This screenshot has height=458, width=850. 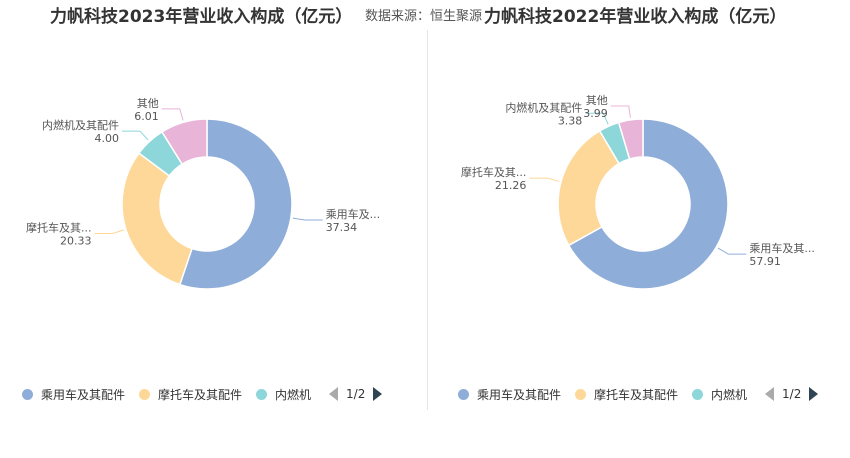 I want to click on slice-value-label: 3.38, so click(x=570, y=120).